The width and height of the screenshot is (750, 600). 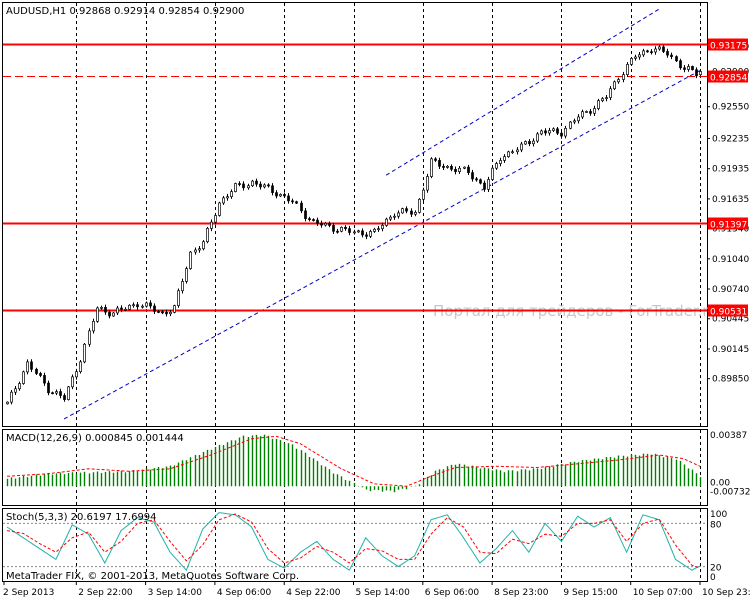 What do you see at coordinates (716, 525) in the screenshot?
I see `stoch-tick-label: 80` at bounding box center [716, 525].